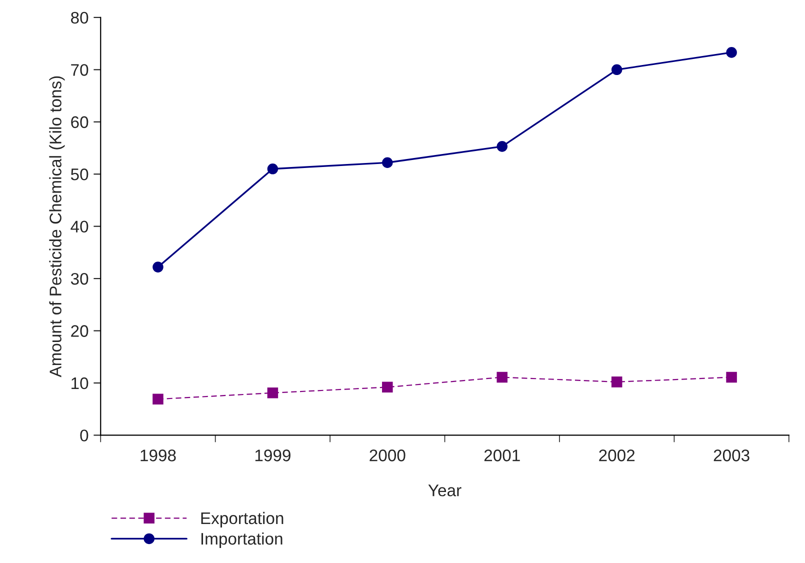 Image resolution: width=805 pixels, height=563 pixels. Describe the element at coordinates (79, 18) in the screenshot. I see `y-tick-label: 80` at that location.